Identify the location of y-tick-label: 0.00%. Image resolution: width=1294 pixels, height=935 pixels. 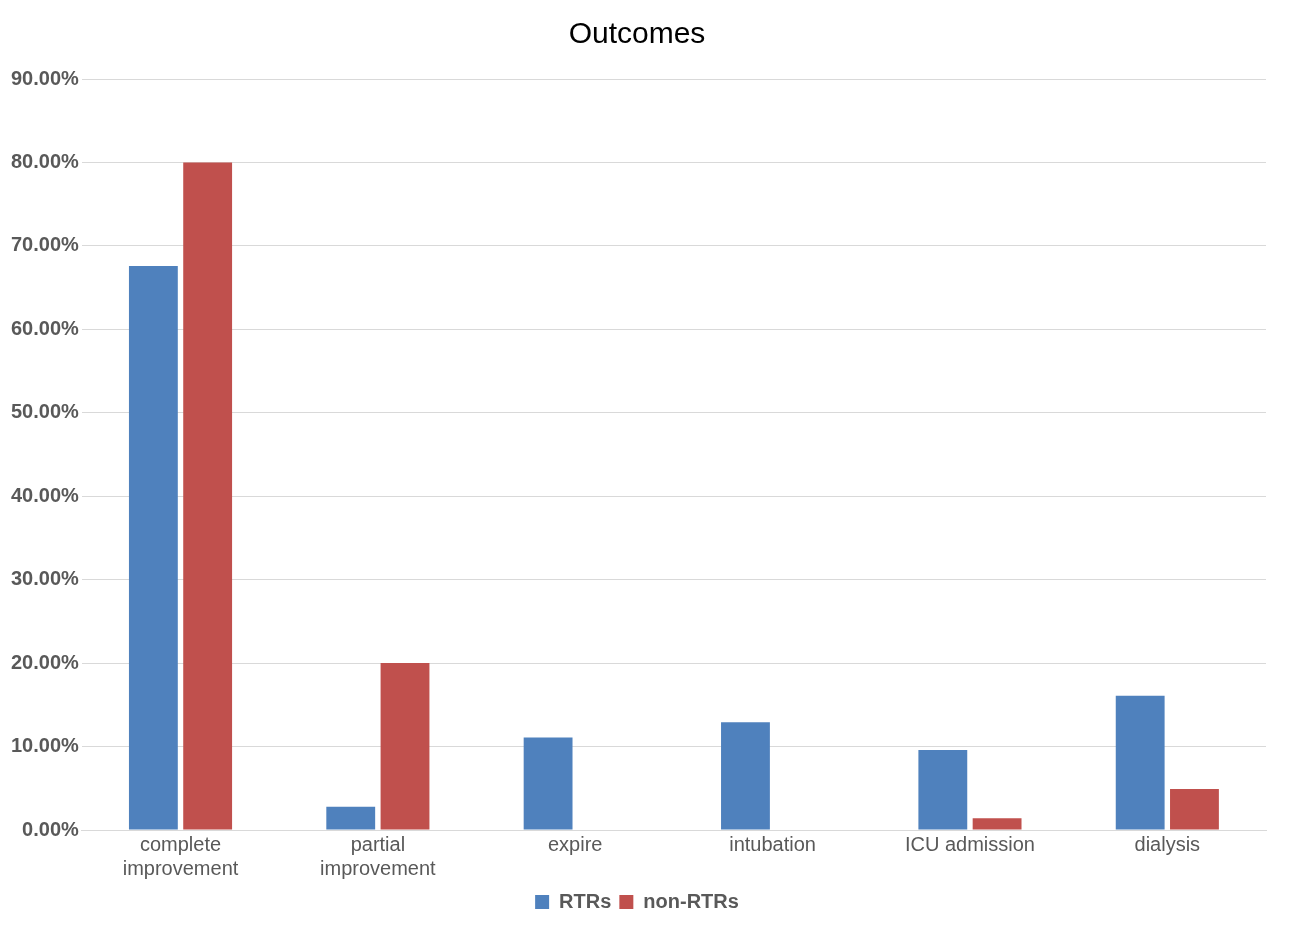
(51, 828).